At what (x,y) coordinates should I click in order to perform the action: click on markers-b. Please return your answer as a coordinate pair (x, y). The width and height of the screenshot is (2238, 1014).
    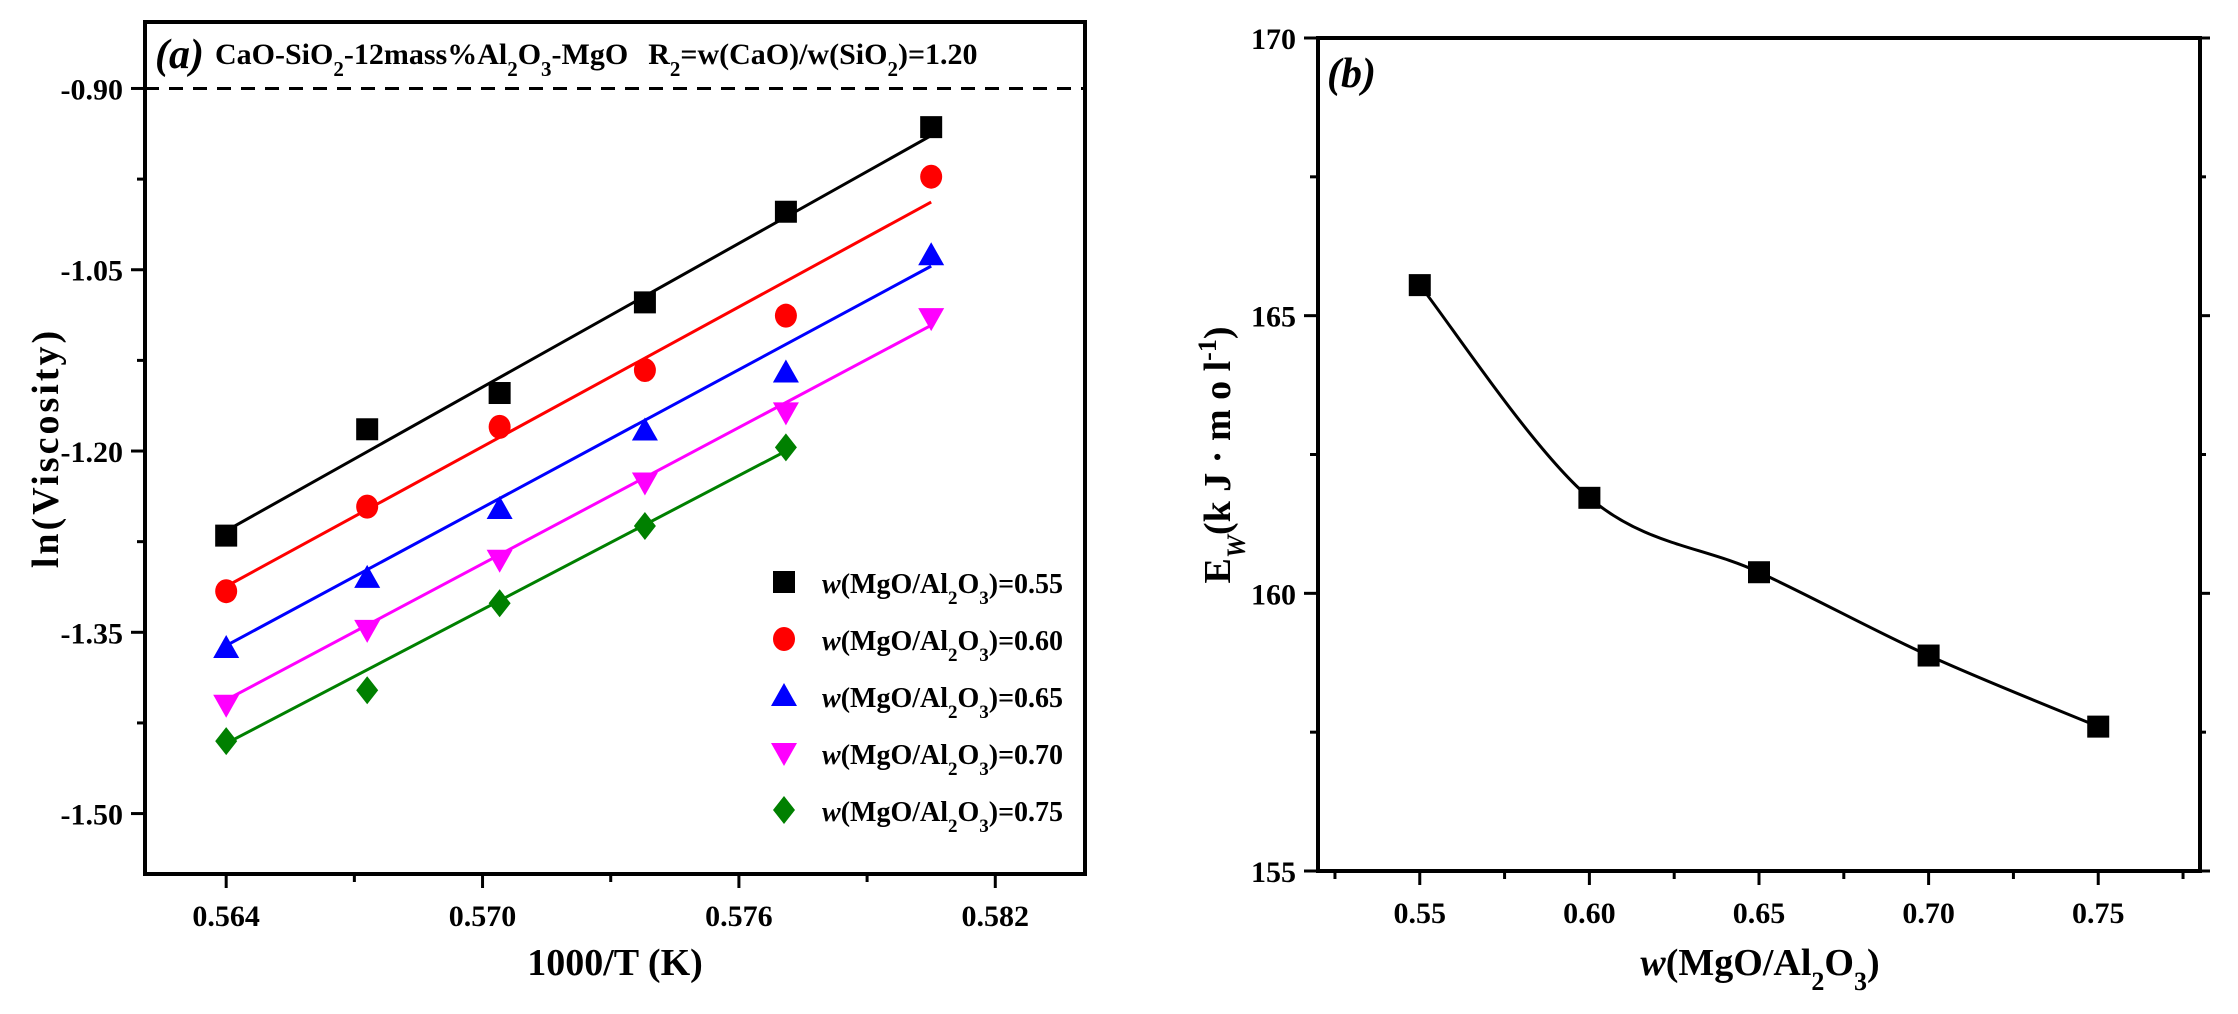
    Looking at the image, I should click on (1759, 506).